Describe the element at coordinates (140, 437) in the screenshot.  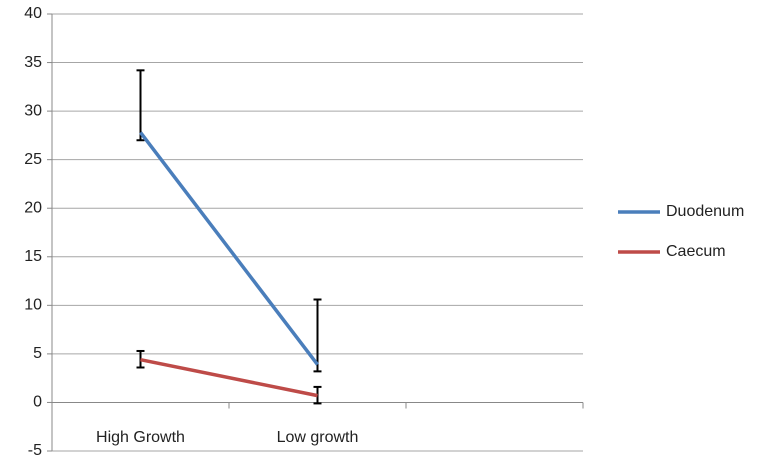
I see `x-tick-label: High Growth` at that location.